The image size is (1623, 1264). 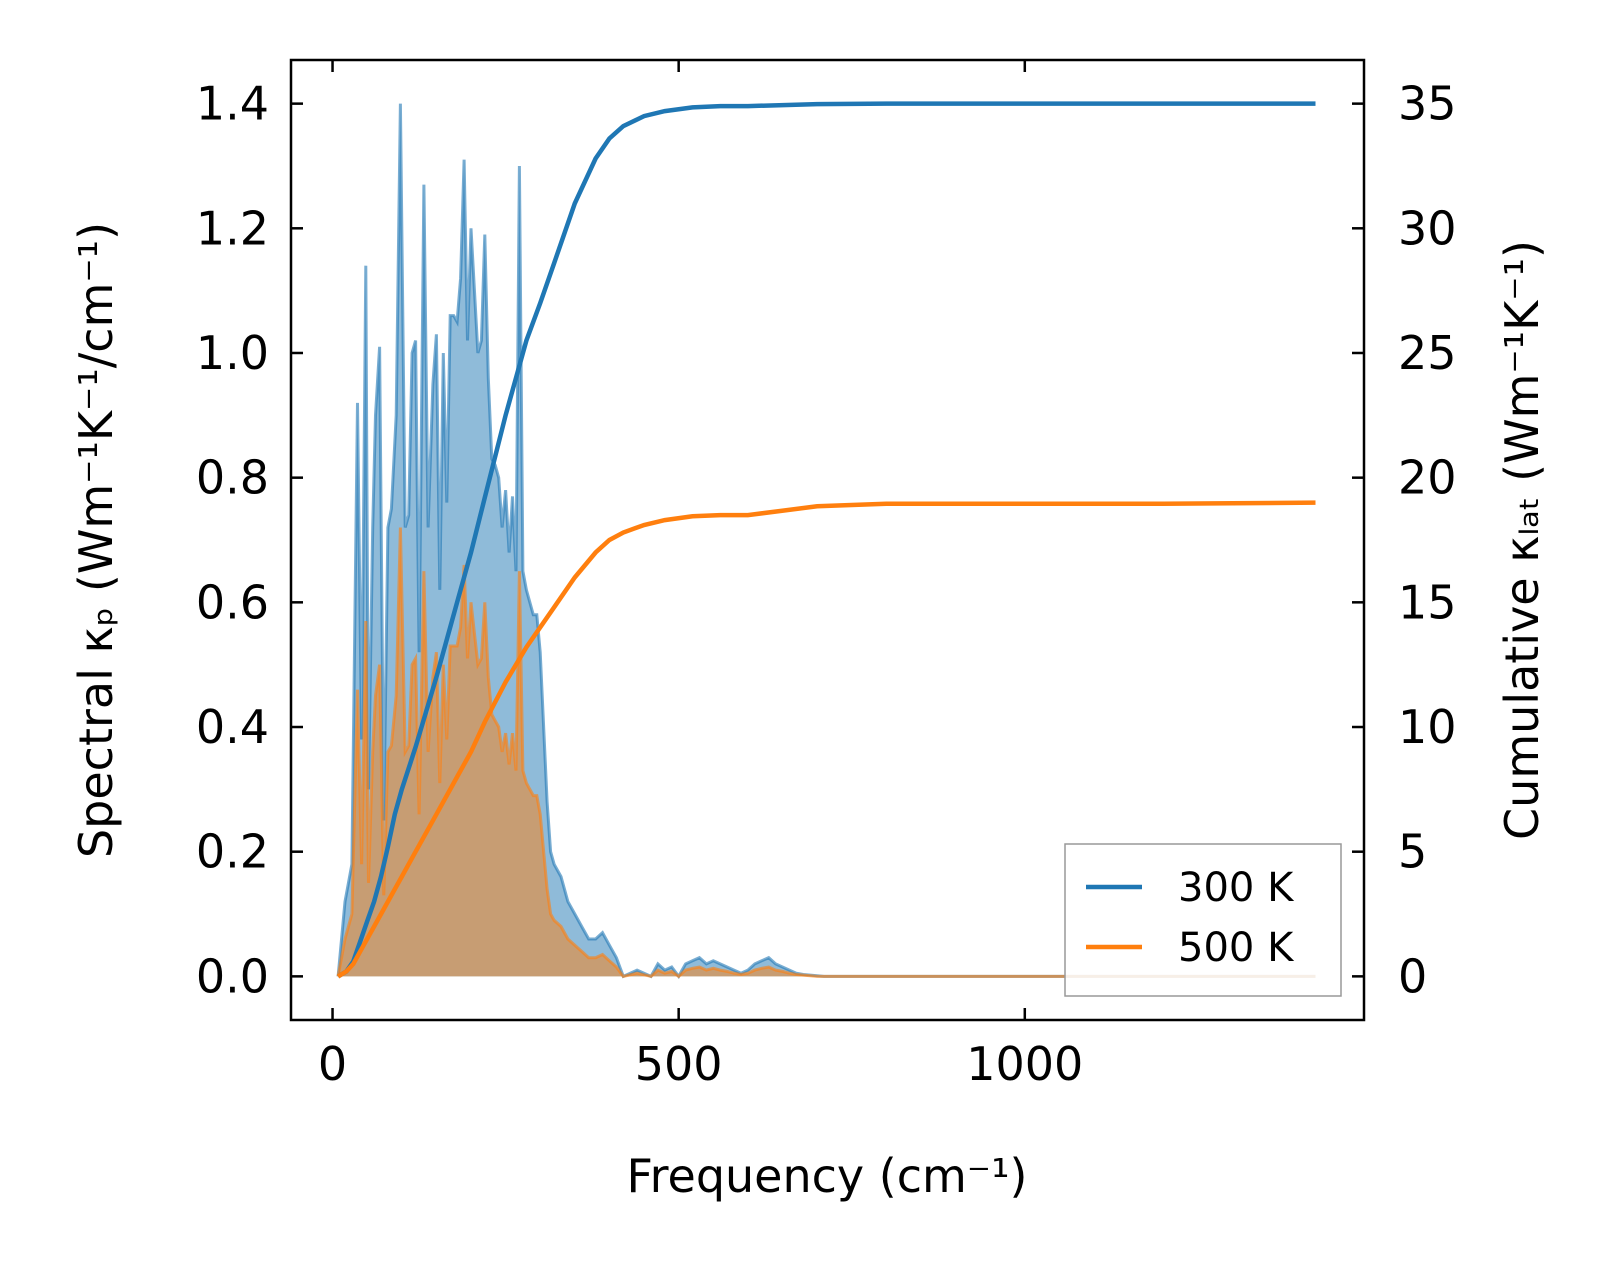 I want to click on legend-box, so click(x=1203, y=920).